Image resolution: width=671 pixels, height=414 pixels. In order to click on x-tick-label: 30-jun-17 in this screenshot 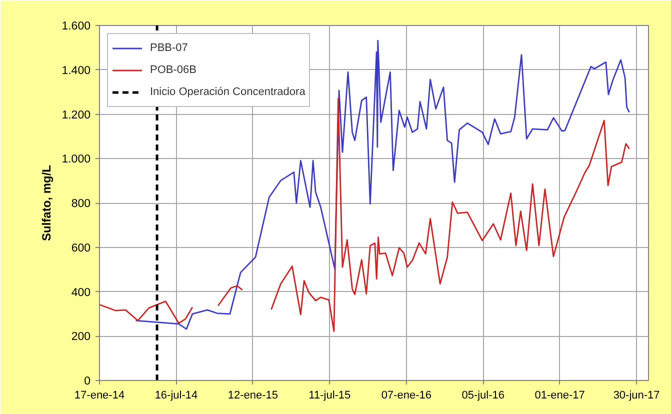, I will do `click(636, 396)`.